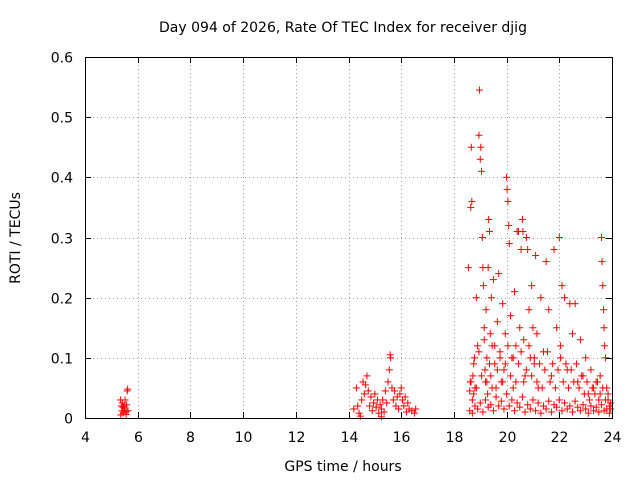  Describe the element at coordinates (297, 438) in the screenshot. I see `x-tick-label: 12` at that location.